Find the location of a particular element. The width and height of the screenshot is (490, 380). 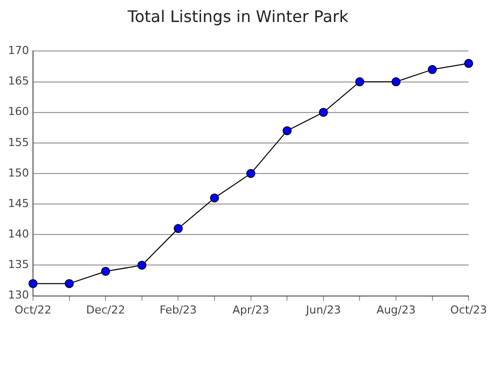

x-tick-label: Jun/23 is located at coordinates (322, 309).